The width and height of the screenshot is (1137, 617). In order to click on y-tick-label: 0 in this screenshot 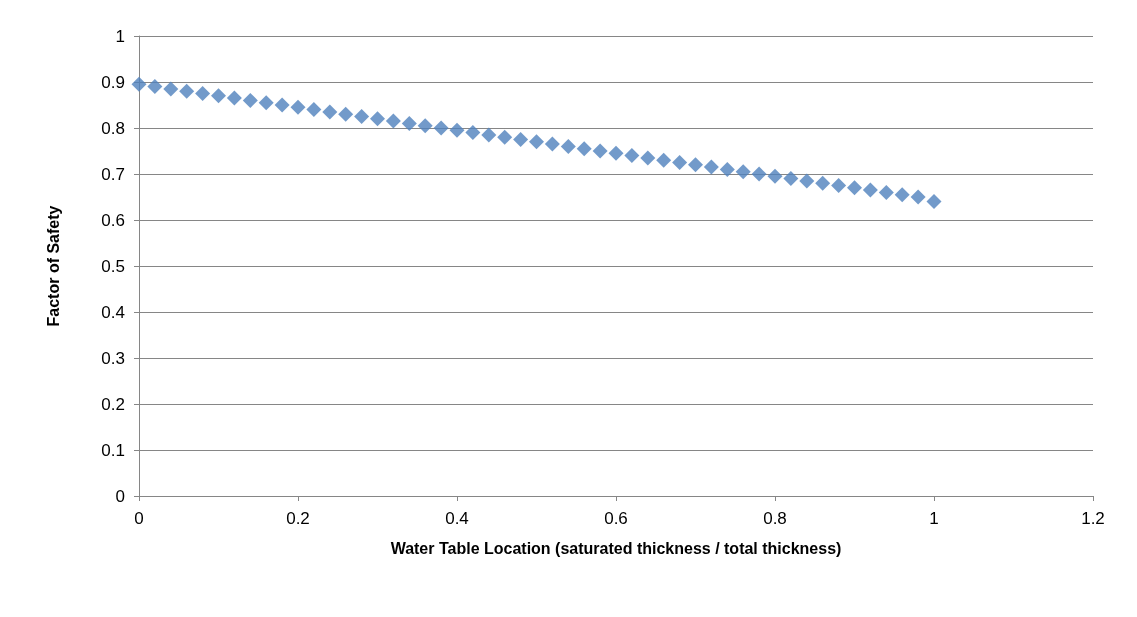, I will do `click(120, 496)`.